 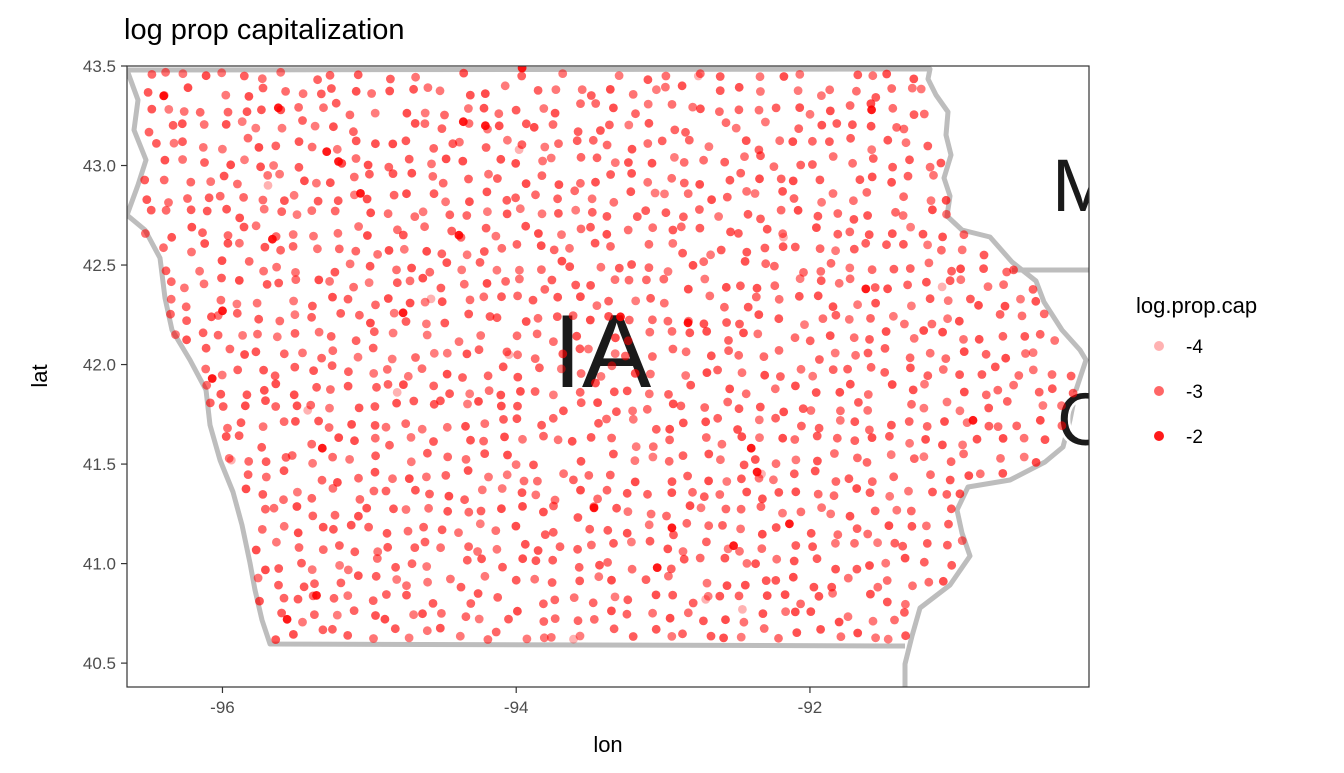 I want to click on x-tick-label: -96, so click(x=222, y=707).